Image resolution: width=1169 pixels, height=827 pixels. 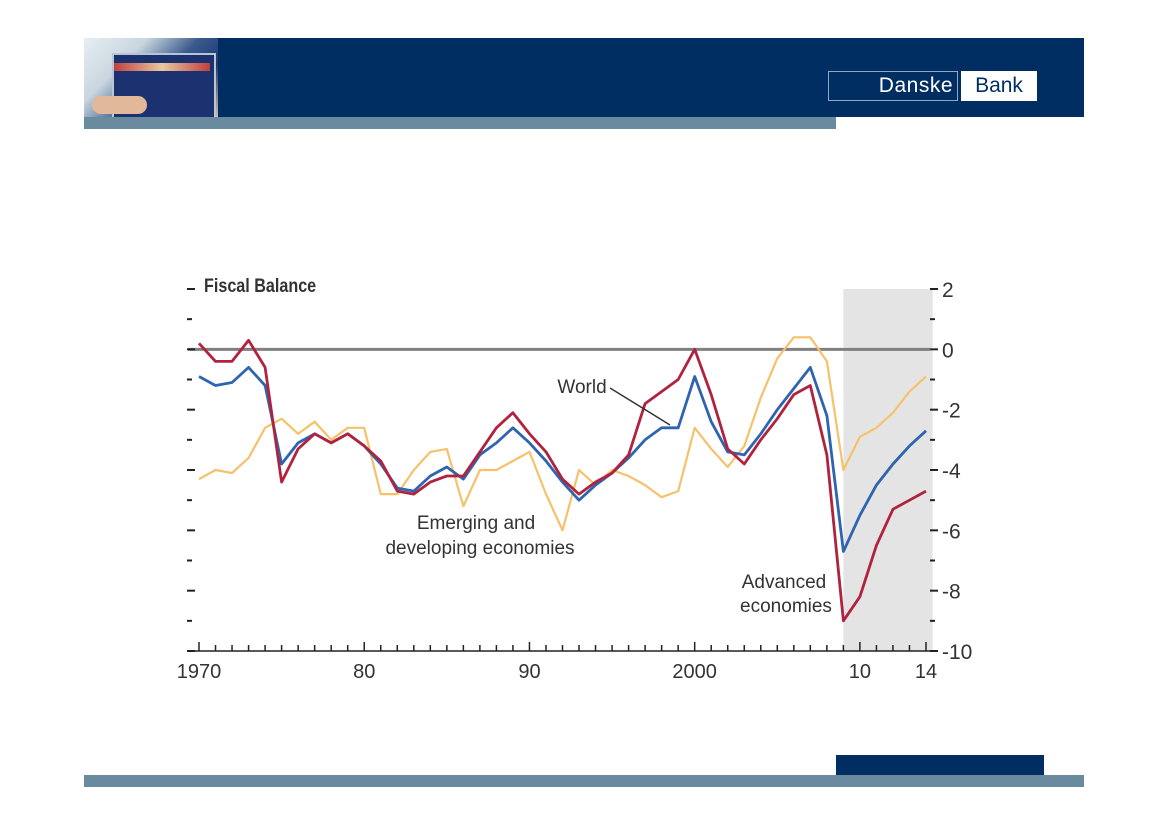 I want to click on series-label-advanced: economies, so click(x=786, y=606).